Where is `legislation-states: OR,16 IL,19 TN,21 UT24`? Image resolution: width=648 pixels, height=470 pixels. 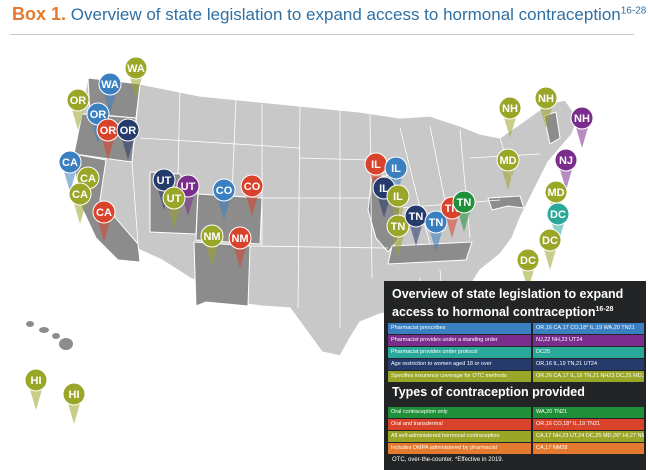 legislation-states: OR,16 IL,19 TN,21 UT24 is located at coordinates (588, 364).